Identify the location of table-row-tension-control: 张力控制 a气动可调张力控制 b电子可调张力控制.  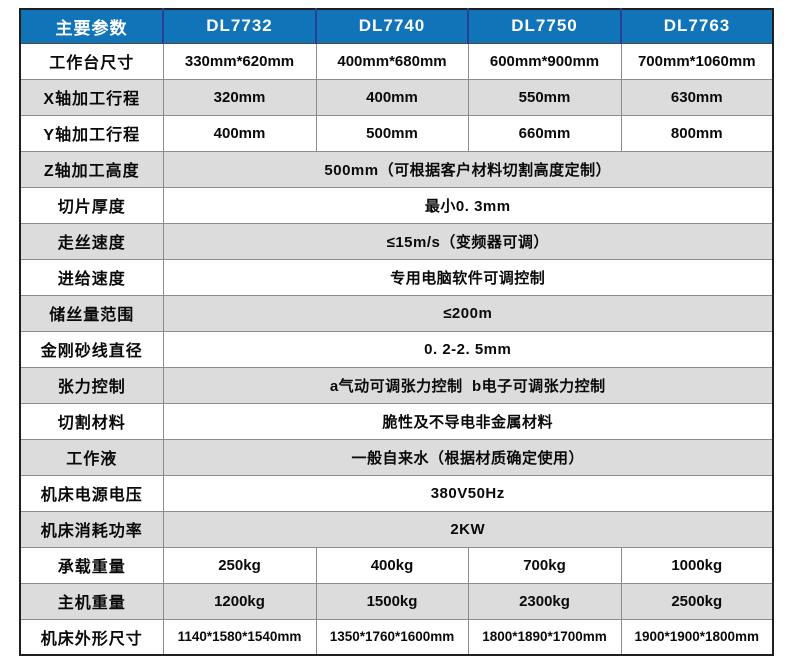
(396, 385).